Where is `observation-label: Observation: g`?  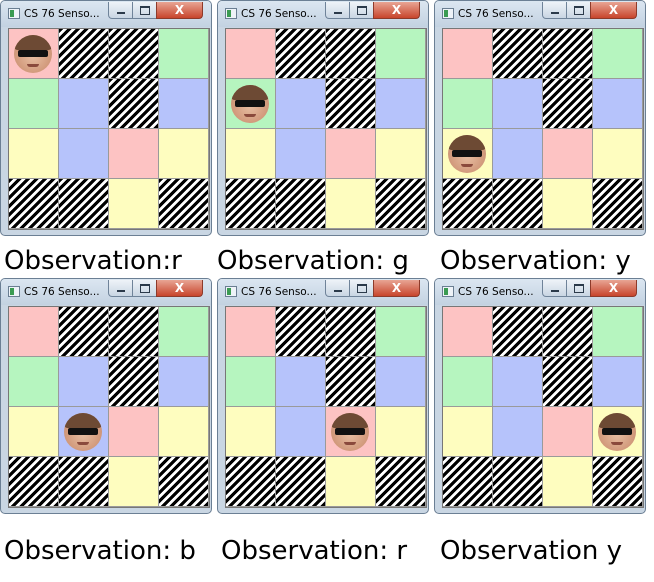 observation-label: Observation: g is located at coordinates (313, 261).